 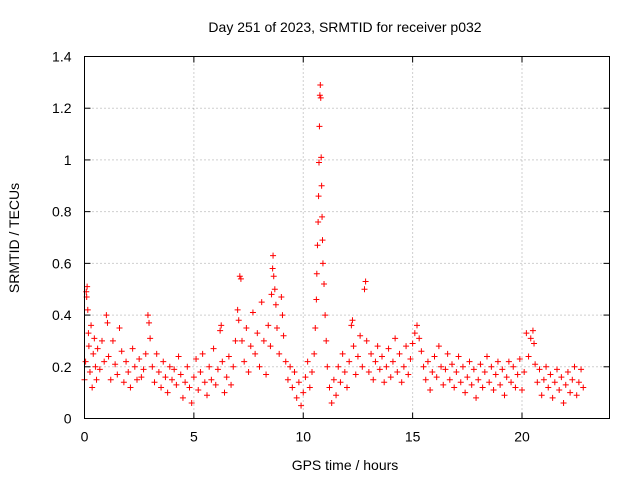 What do you see at coordinates (303, 437) in the screenshot?
I see `x-tick-label: 10` at bounding box center [303, 437].